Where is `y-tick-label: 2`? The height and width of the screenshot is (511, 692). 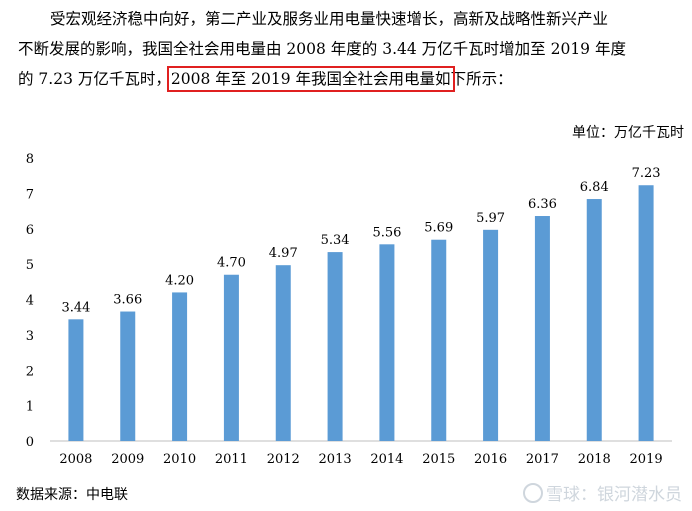 y-tick-label: 2 is located at coordinates (30, 371).